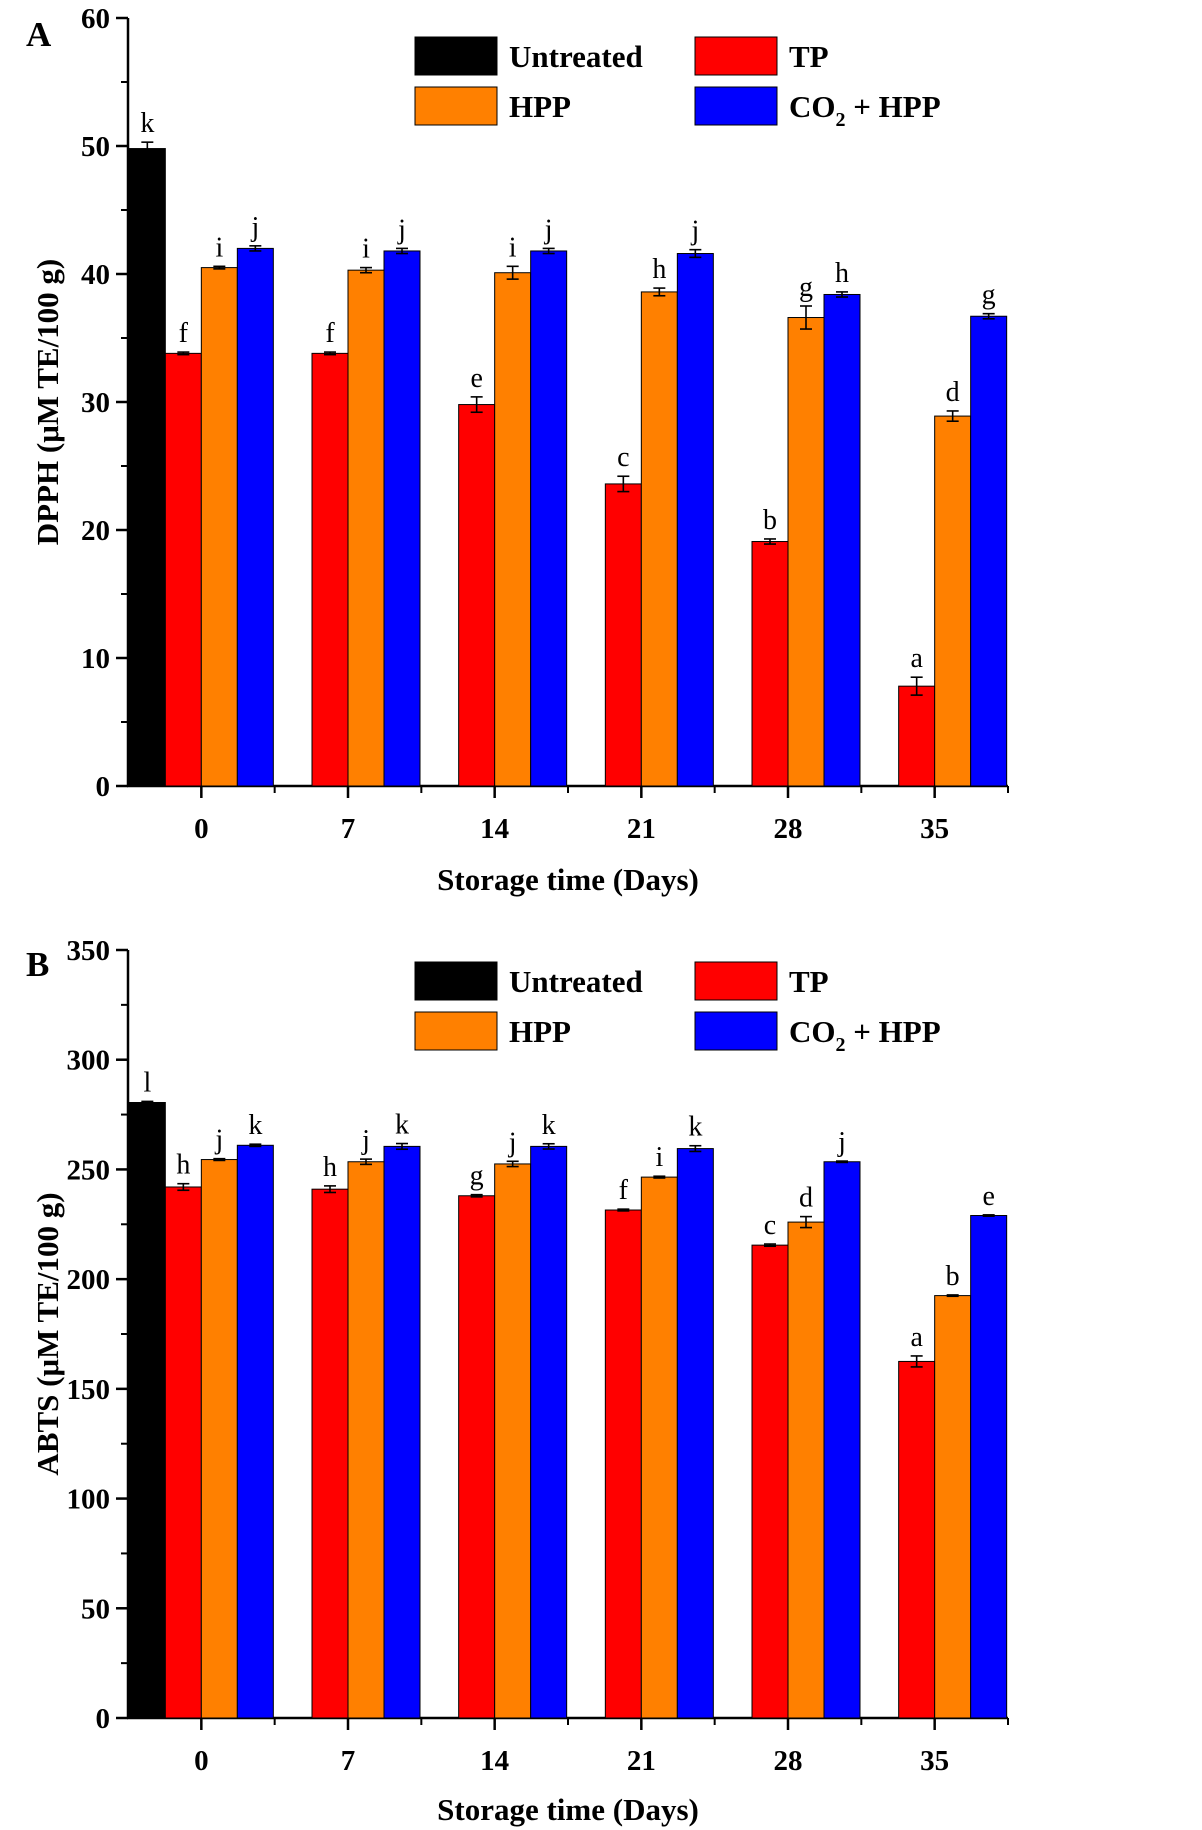  What do you see at coordinates (95, 403) in the screenshot?
I see `y-tick-label: 30` at bounding box center [95, 403].